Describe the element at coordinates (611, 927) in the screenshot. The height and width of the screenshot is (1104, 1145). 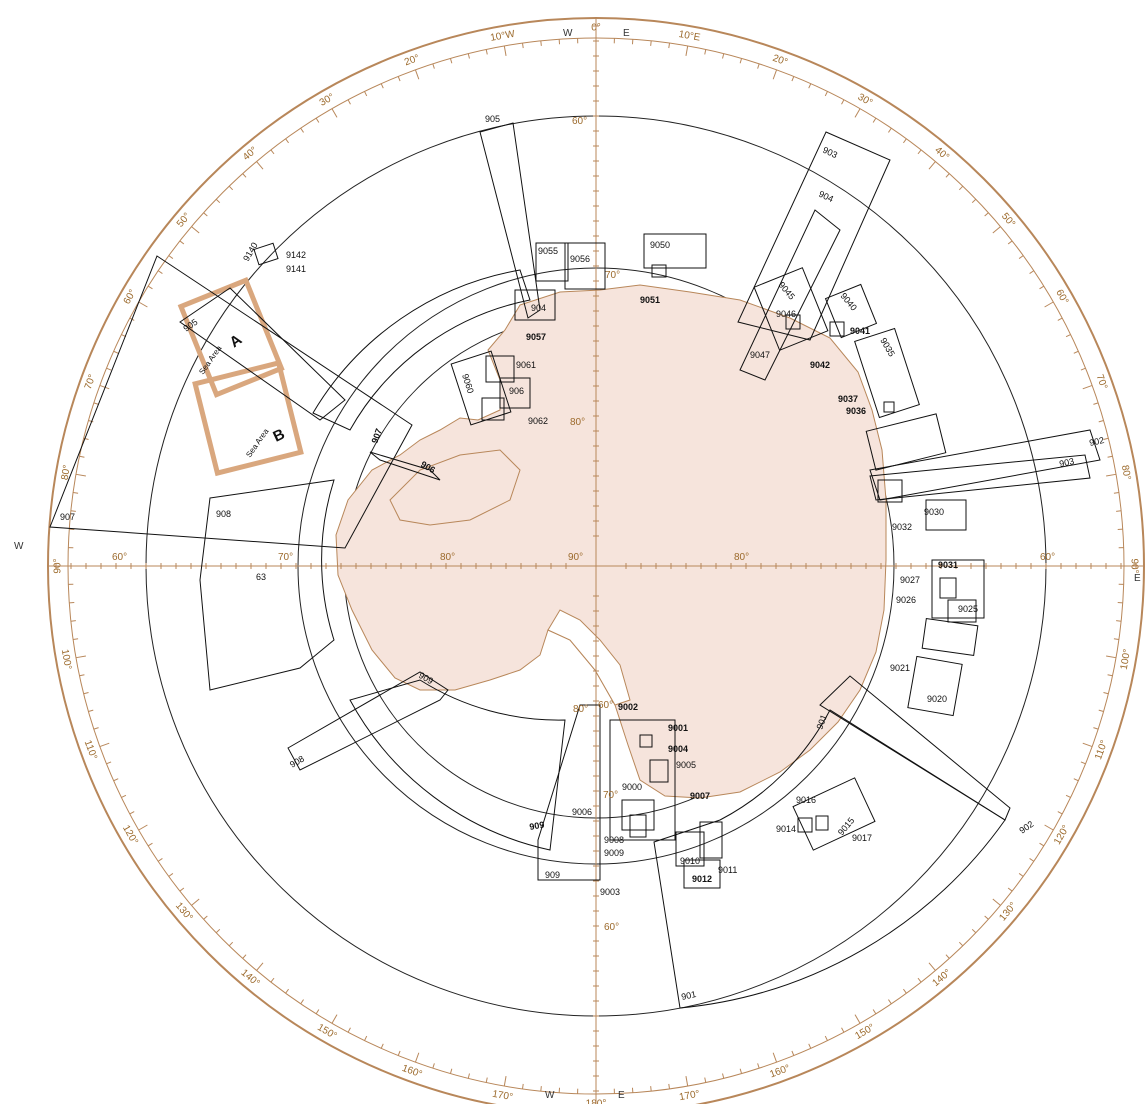
I see `lat-label-60-bottom: 60°` at that location.